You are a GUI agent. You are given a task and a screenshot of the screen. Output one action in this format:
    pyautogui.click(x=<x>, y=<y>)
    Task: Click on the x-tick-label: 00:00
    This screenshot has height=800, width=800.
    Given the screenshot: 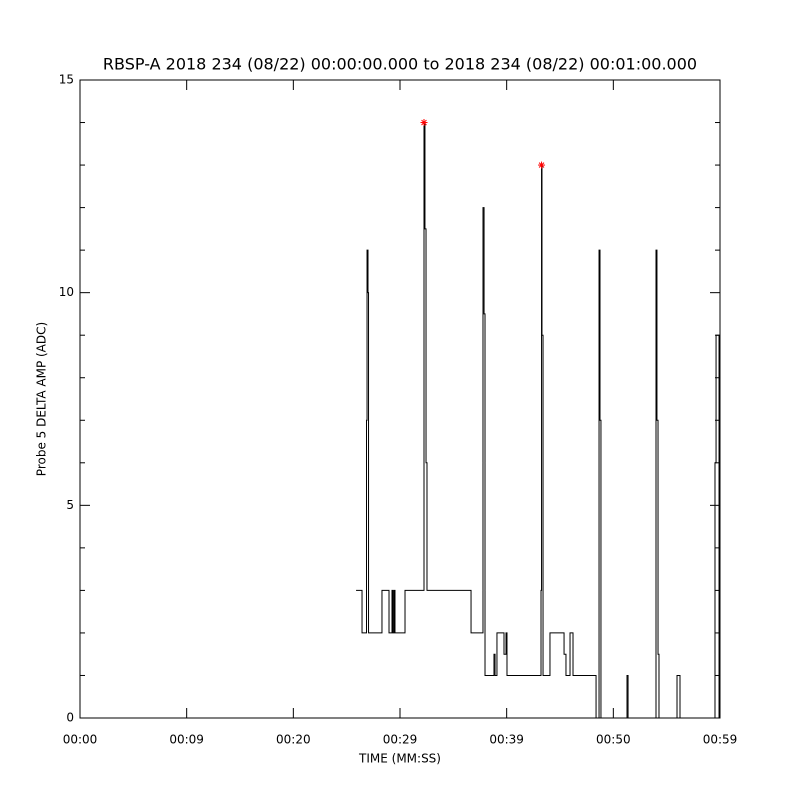 What is the action you would take?
    pyautogui.click(x=80, y=740)
    